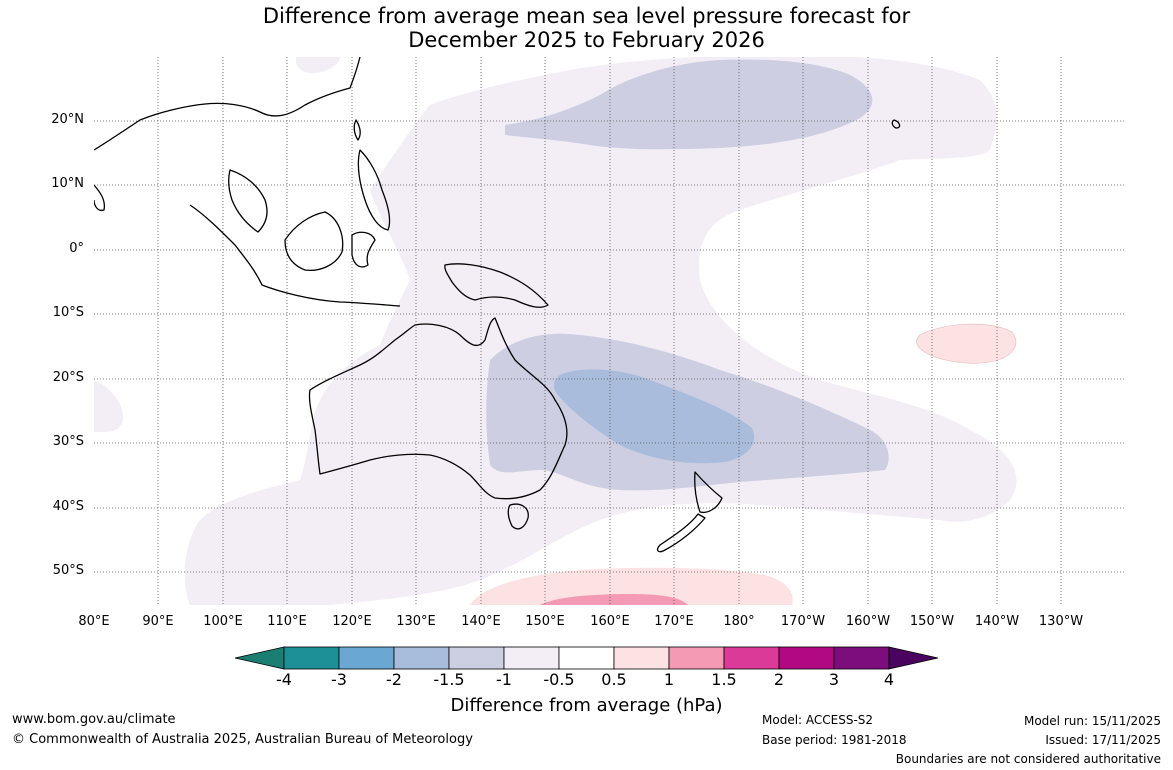 The height and width of the screenshot is (770, 1173). What do you see at coordinates (223, 621) in the screenshot?
I see `lon-label: 100°E` at bounding box center [223, 621].